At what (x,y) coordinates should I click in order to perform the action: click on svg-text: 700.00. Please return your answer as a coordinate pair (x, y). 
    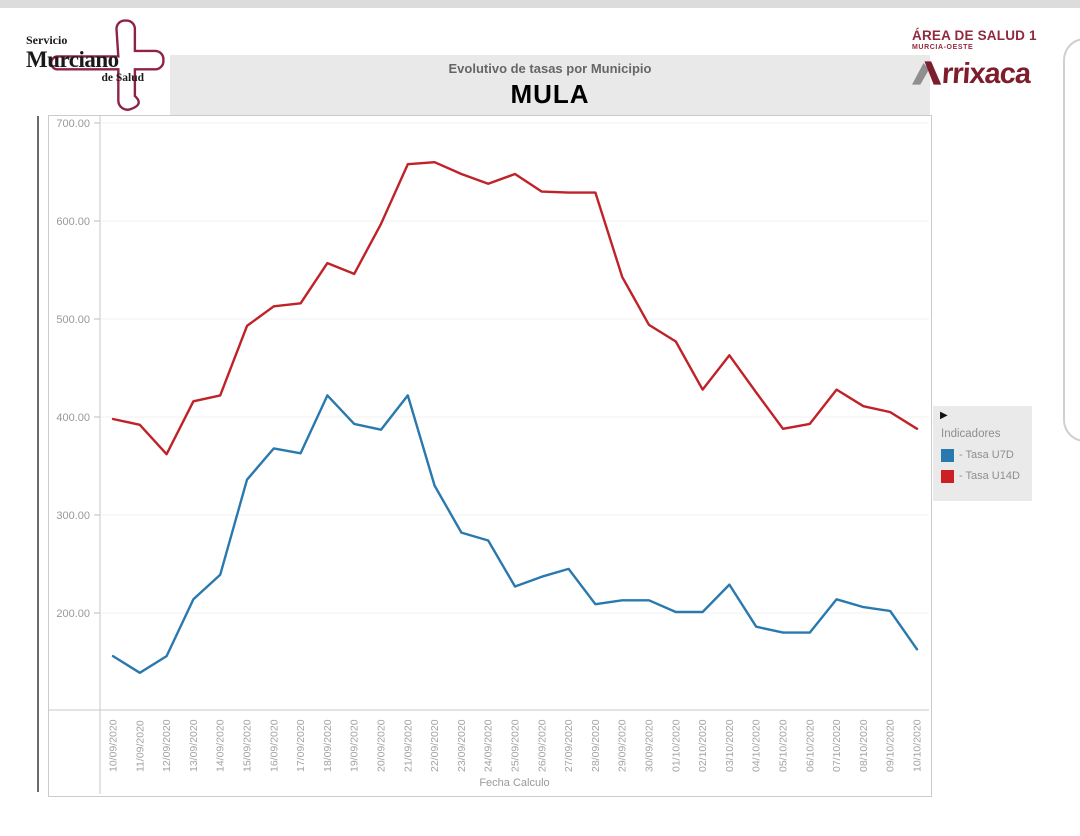
    Looking at the image, I should click on (73, 124).